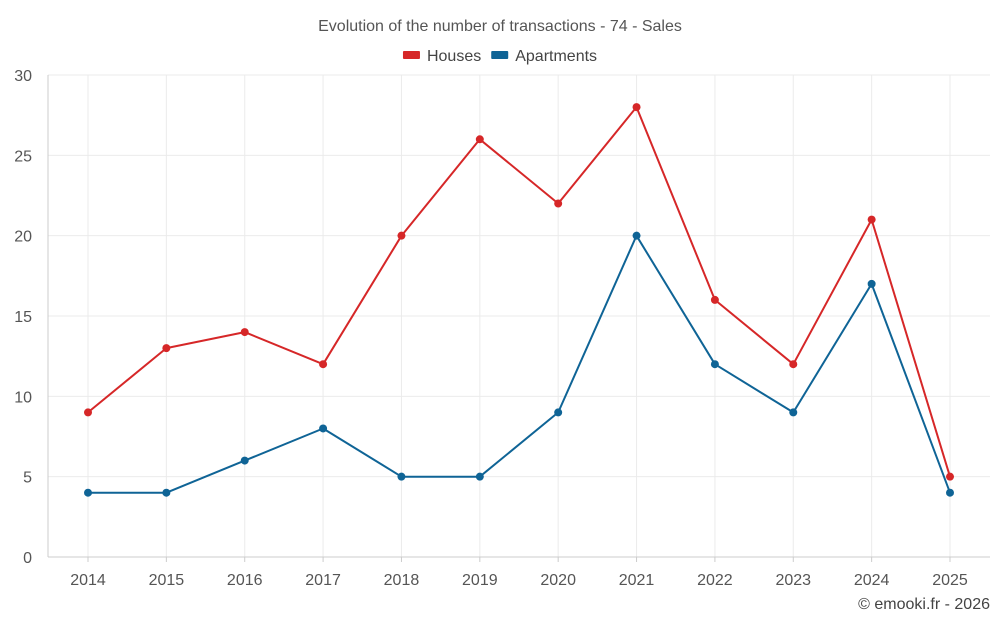 This screenshot has height=625, width=1000. I want to click on y-tick-label: 10, so click(23, 397).